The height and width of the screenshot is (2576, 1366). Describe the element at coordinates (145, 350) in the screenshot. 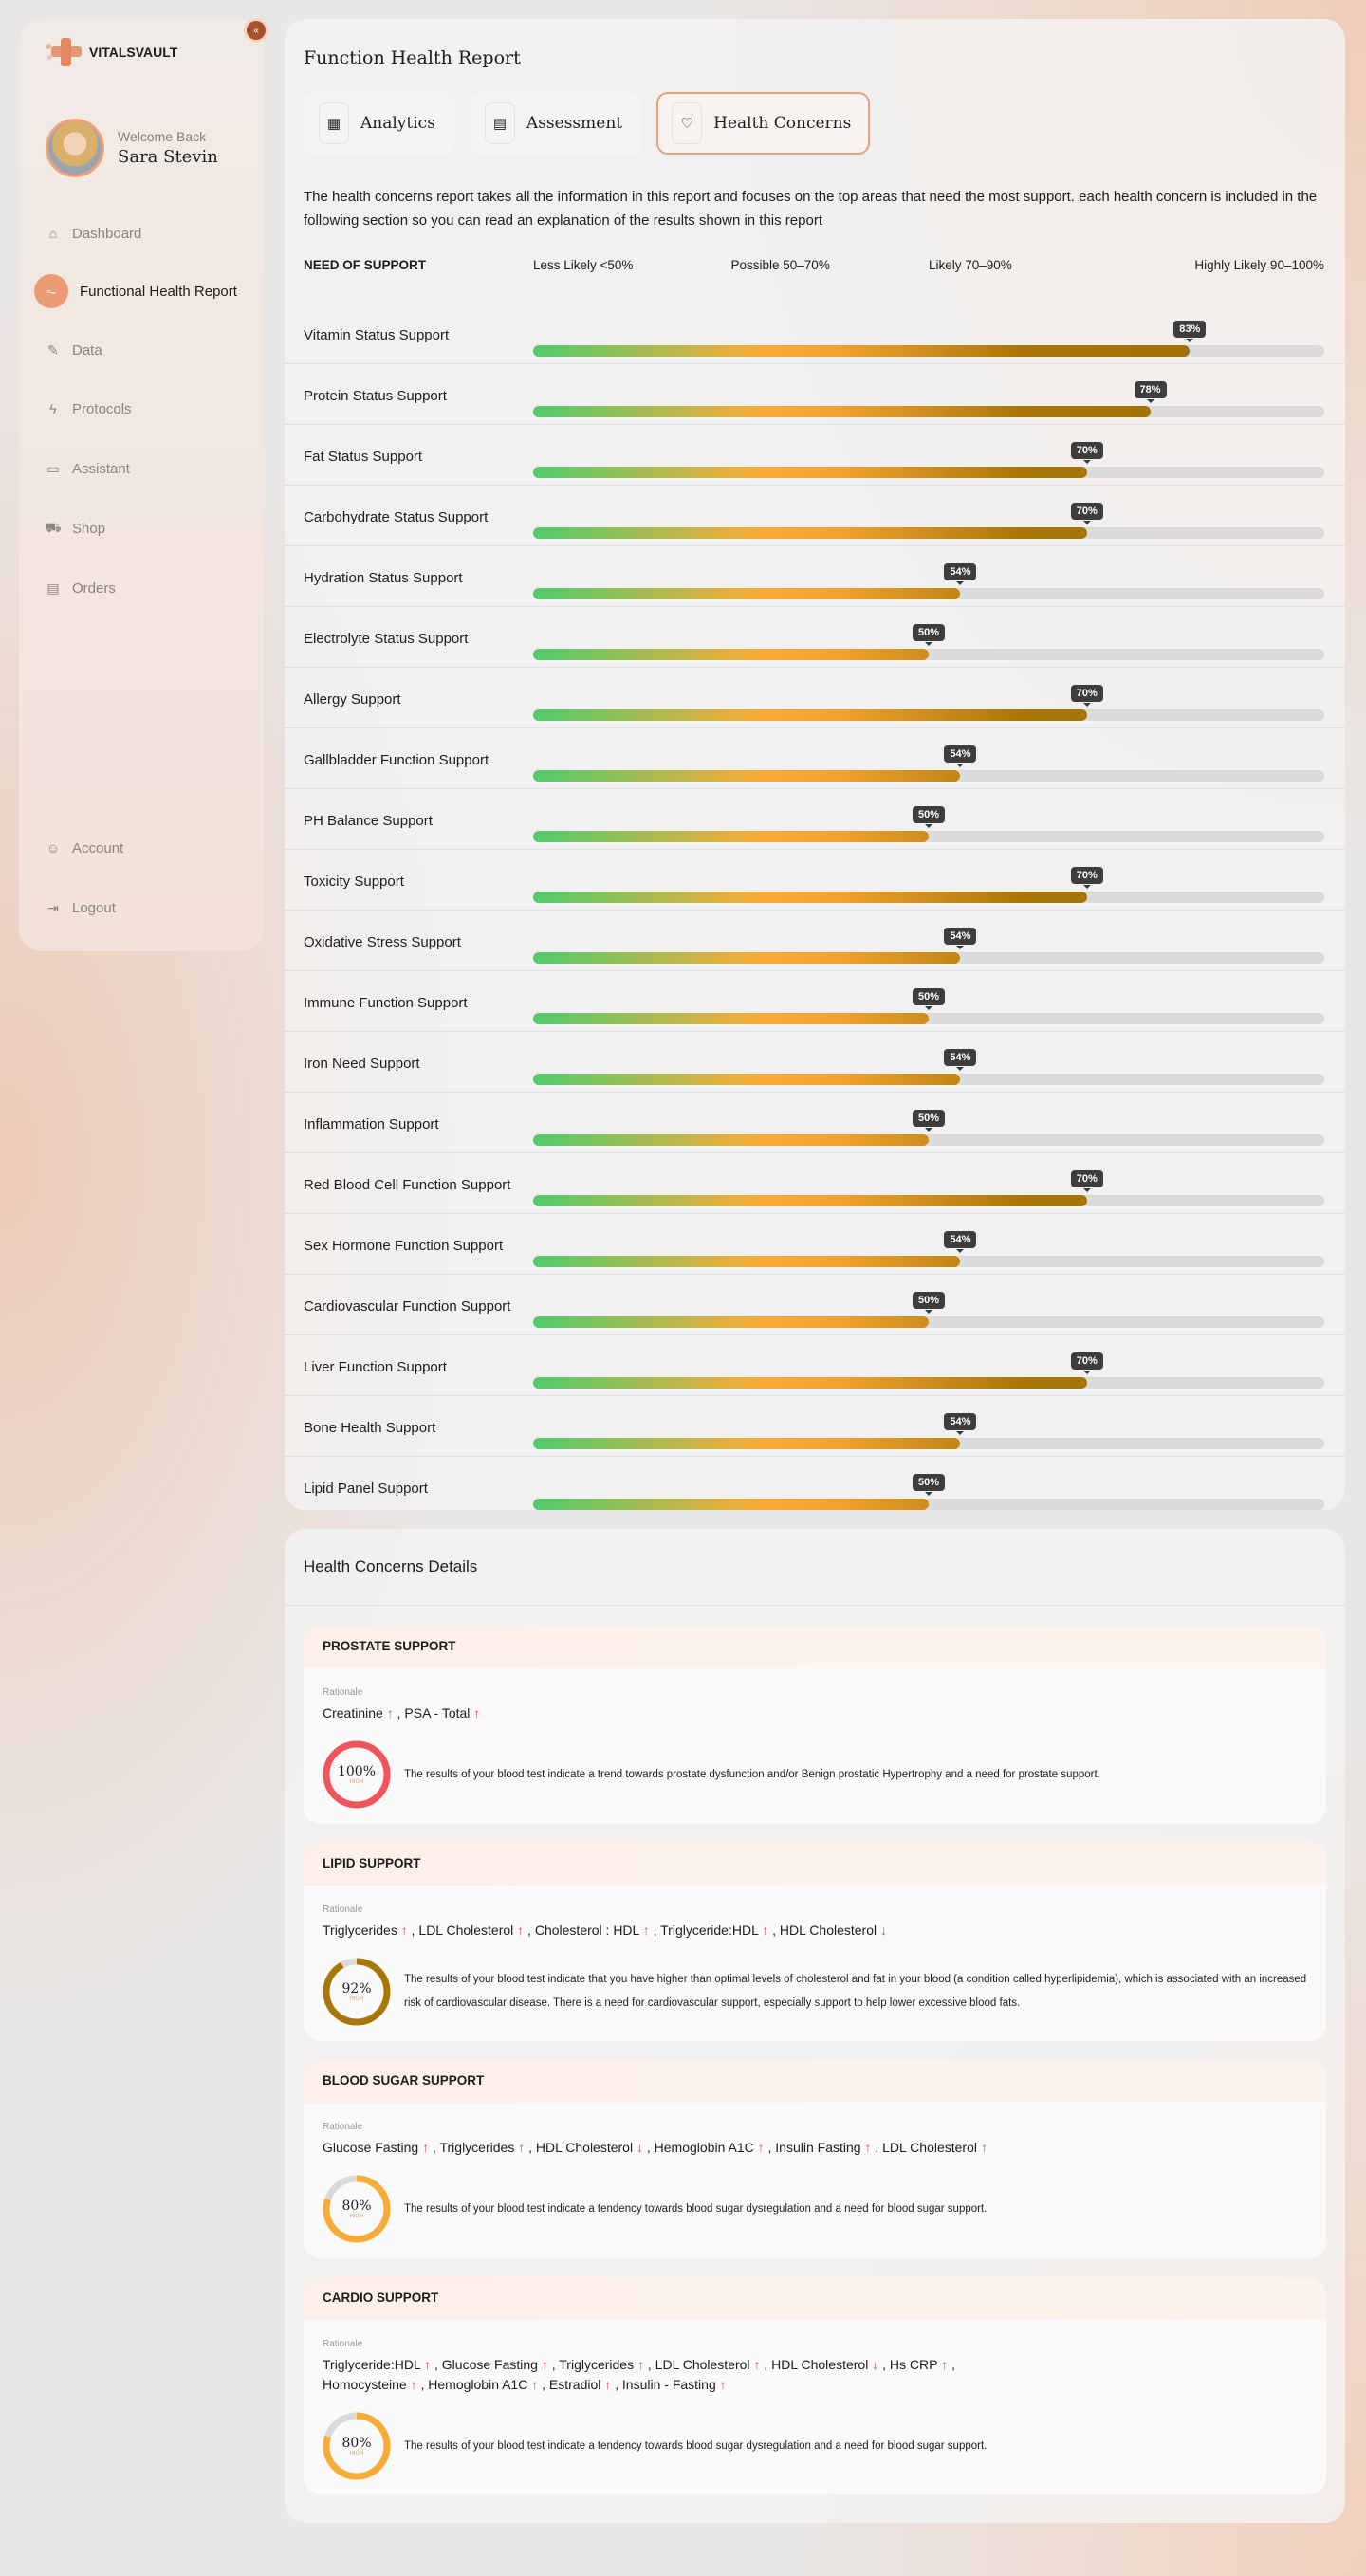

I see `sidebar-item-data: ✎ Data` at that location.